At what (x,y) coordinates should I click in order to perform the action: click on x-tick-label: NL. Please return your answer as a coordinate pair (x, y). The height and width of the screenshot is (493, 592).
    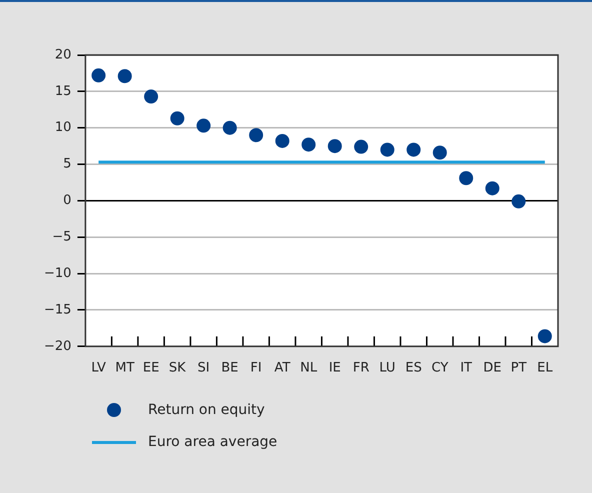
    Looking at the image, I should click on (309, 368).